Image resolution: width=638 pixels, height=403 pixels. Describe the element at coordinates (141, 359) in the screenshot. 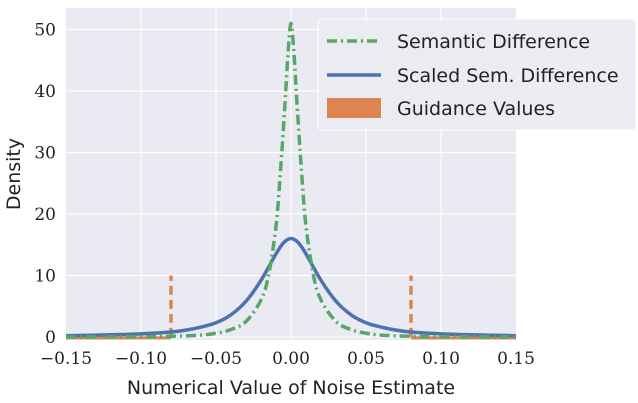

I see `x-tick-label: −0.10` at that location.